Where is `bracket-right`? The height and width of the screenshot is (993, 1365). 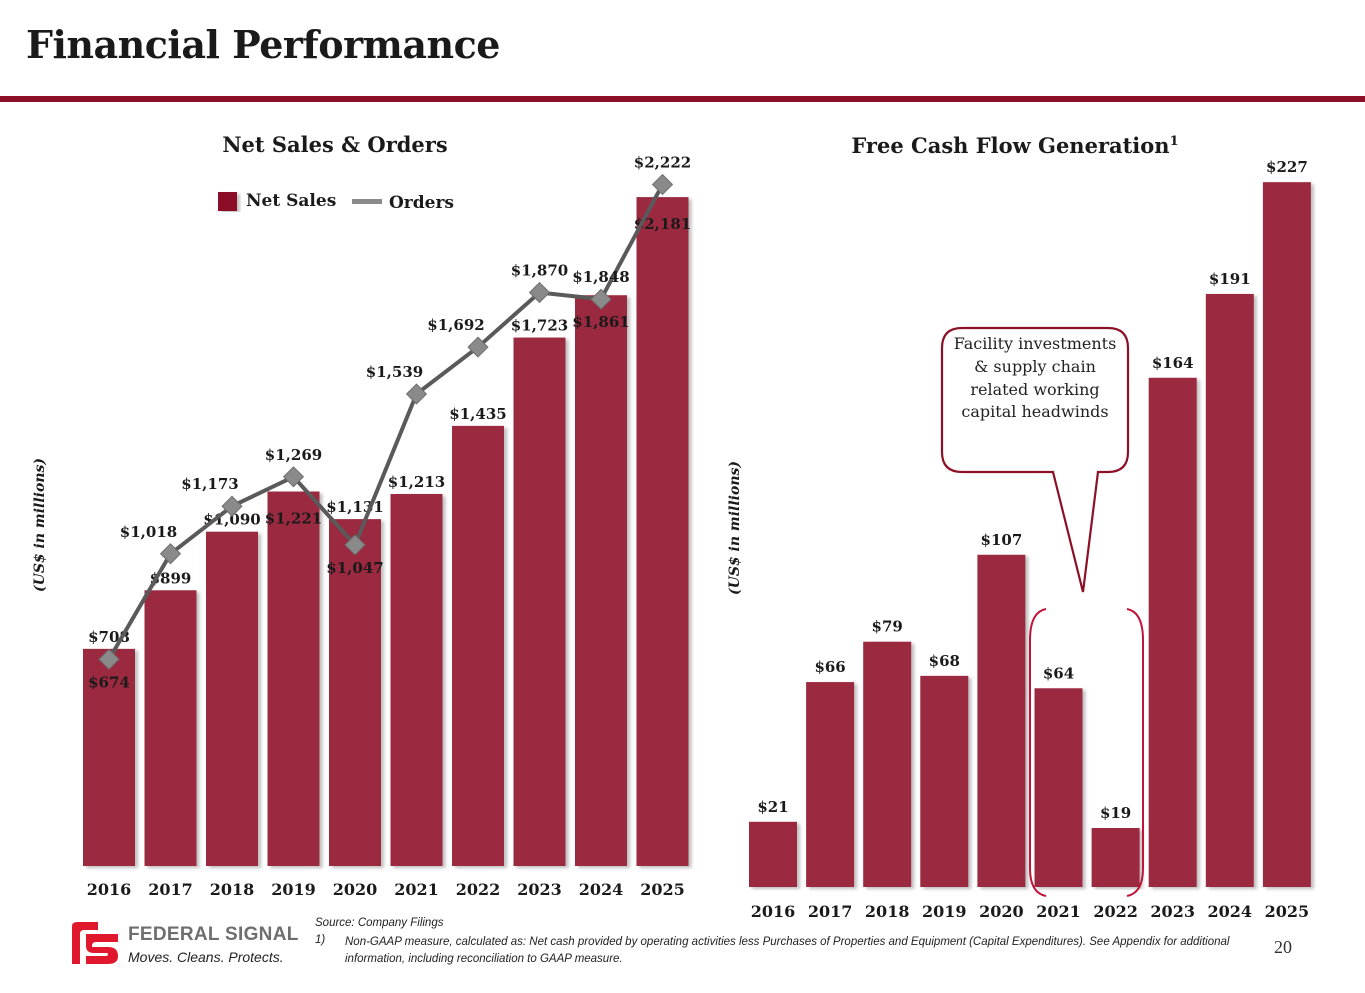
bracket-right is located at coordinates (1135, 752).